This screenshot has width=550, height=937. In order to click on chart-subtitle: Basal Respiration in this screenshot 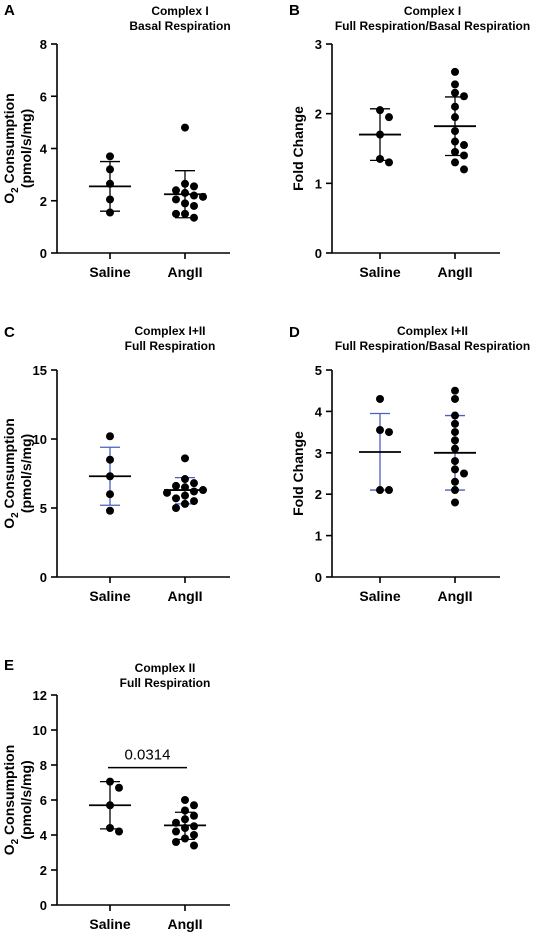, I will do `click(180, 26)`.